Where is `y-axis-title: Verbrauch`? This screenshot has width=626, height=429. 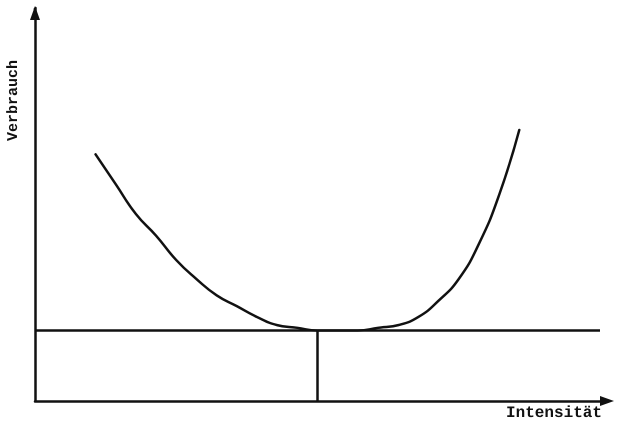 y-axis-title: Verbrauch is located at coordinates (13, 101).